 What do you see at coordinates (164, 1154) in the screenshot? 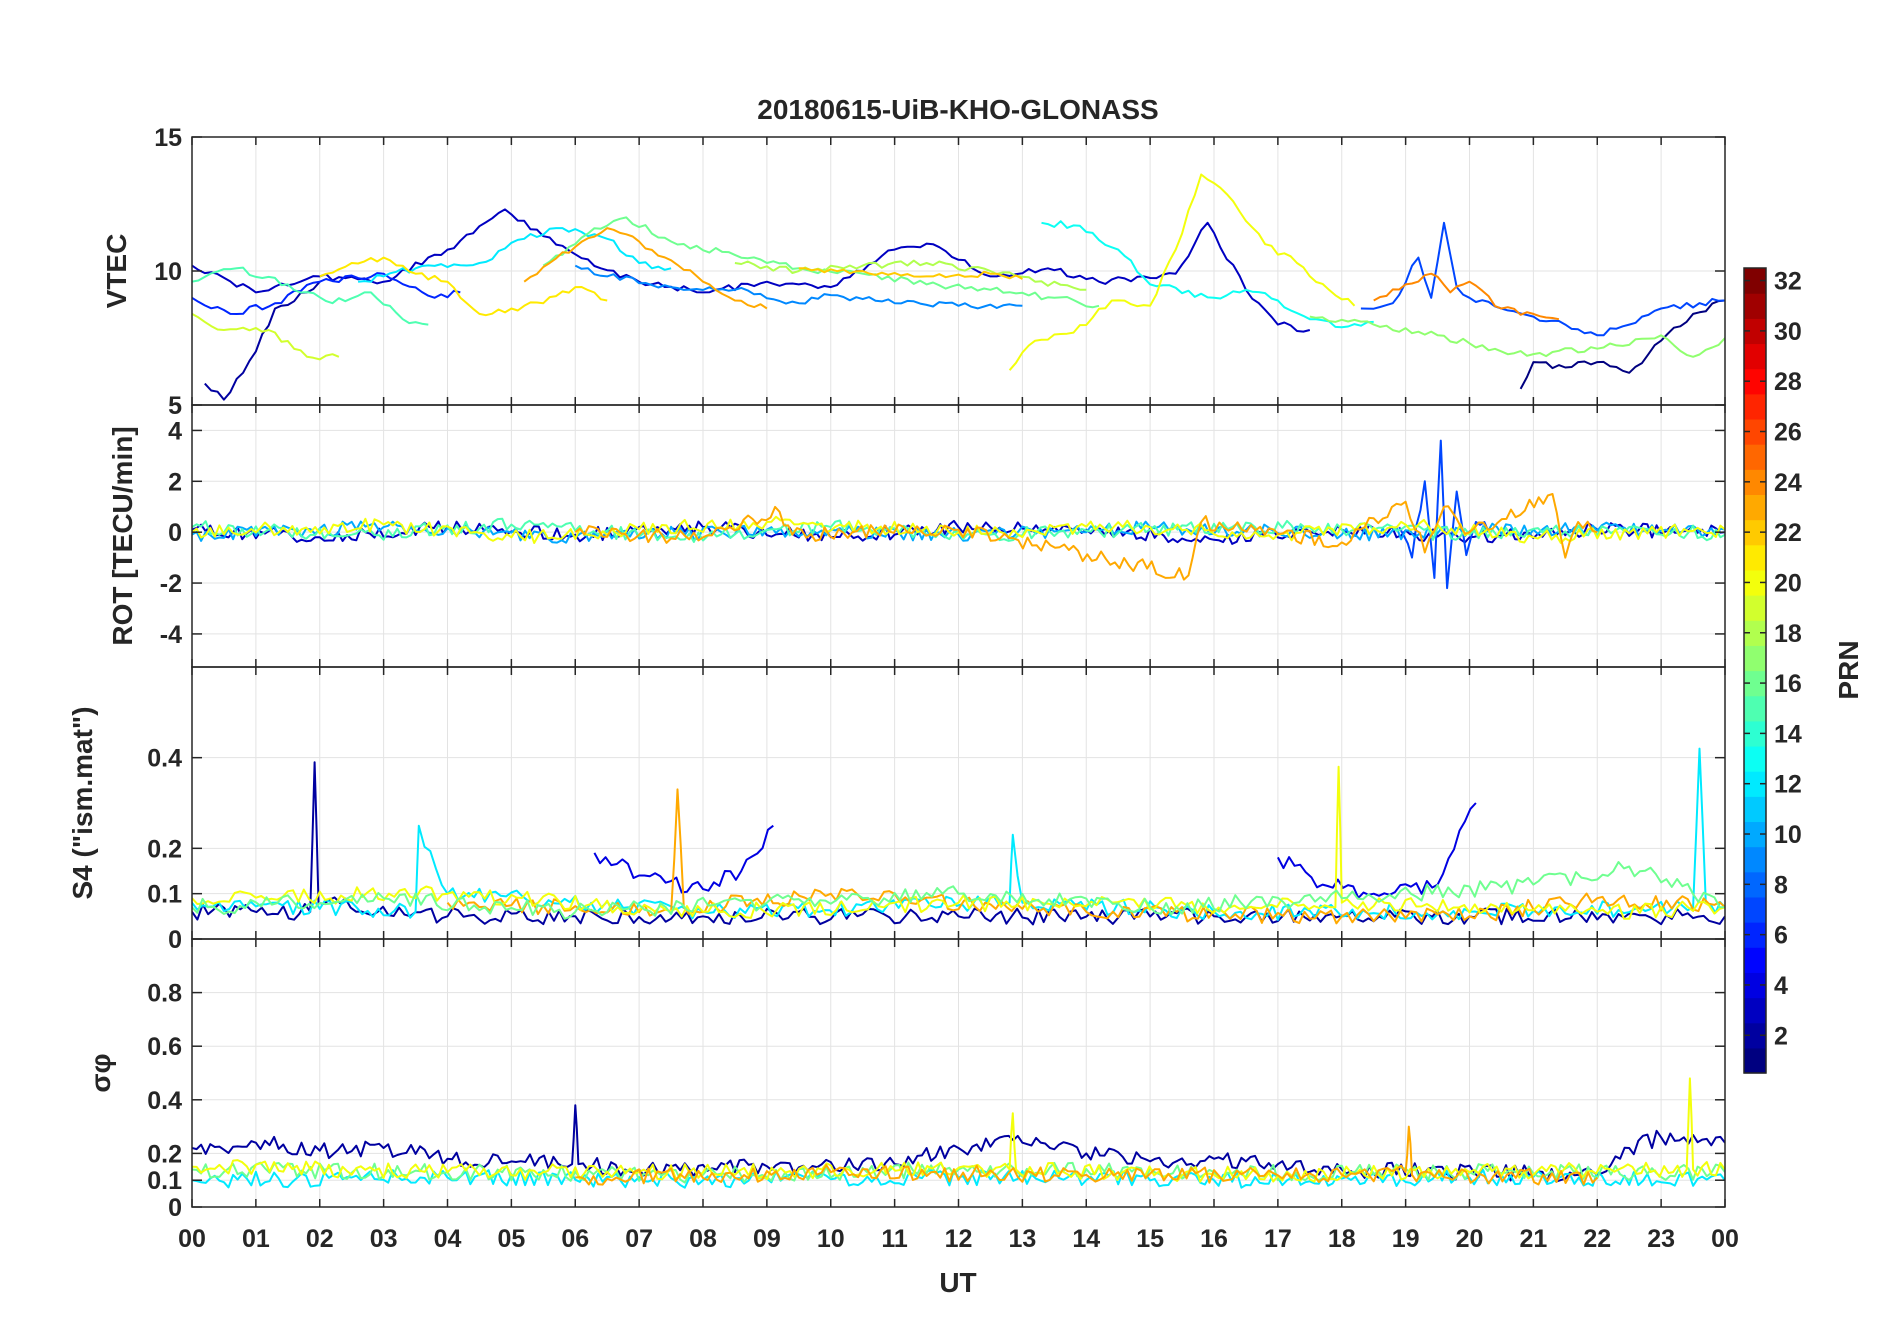
I see `y-tick-label: 0.2` at bounding box center [164, 1154].